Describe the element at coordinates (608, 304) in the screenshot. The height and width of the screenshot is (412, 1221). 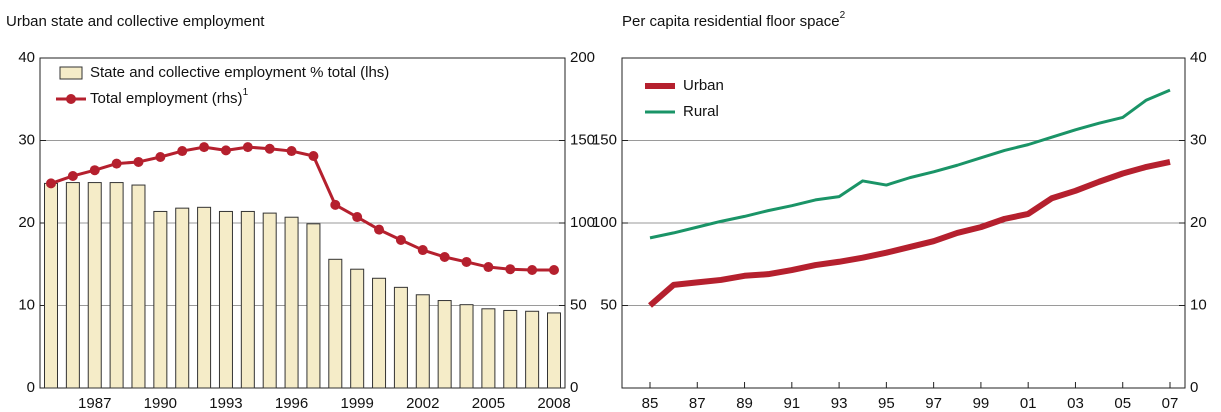
I see `y-tick-label: 50` at that location.